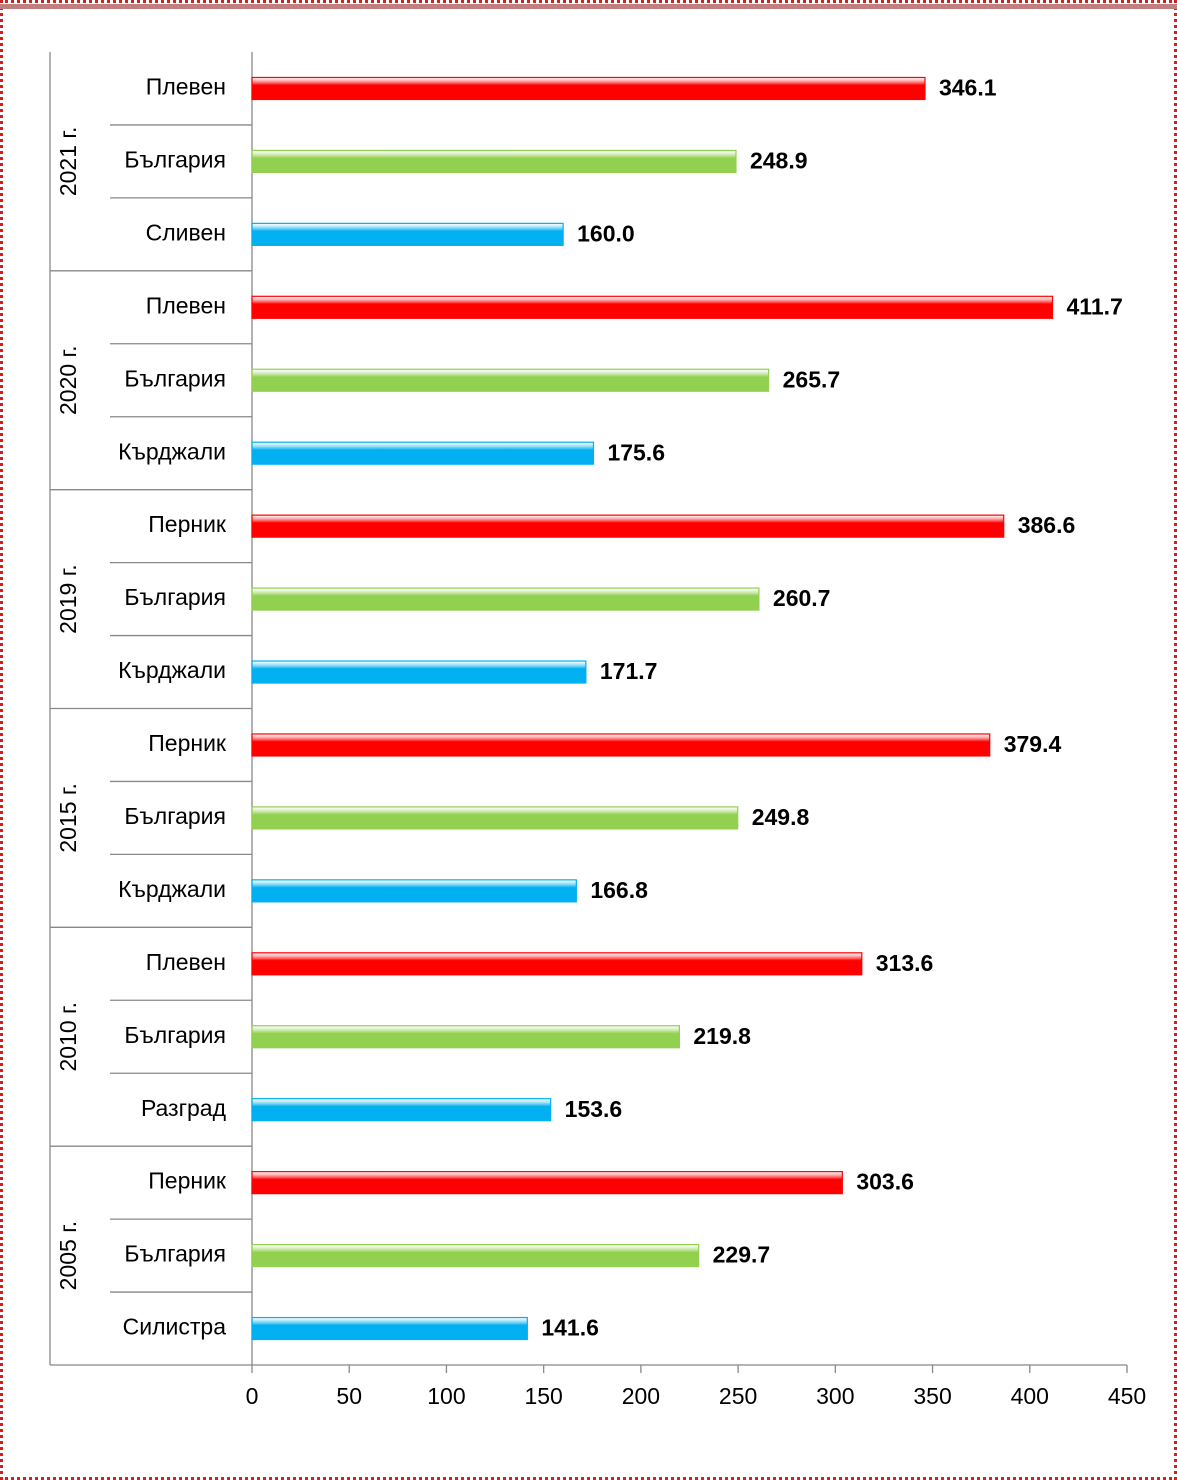 The width and height of the screenshot is (1177, 1480). Describe the element at coordinates (1127, 1396) in the screenshot. I see `x-tick-label: 450` at that location.